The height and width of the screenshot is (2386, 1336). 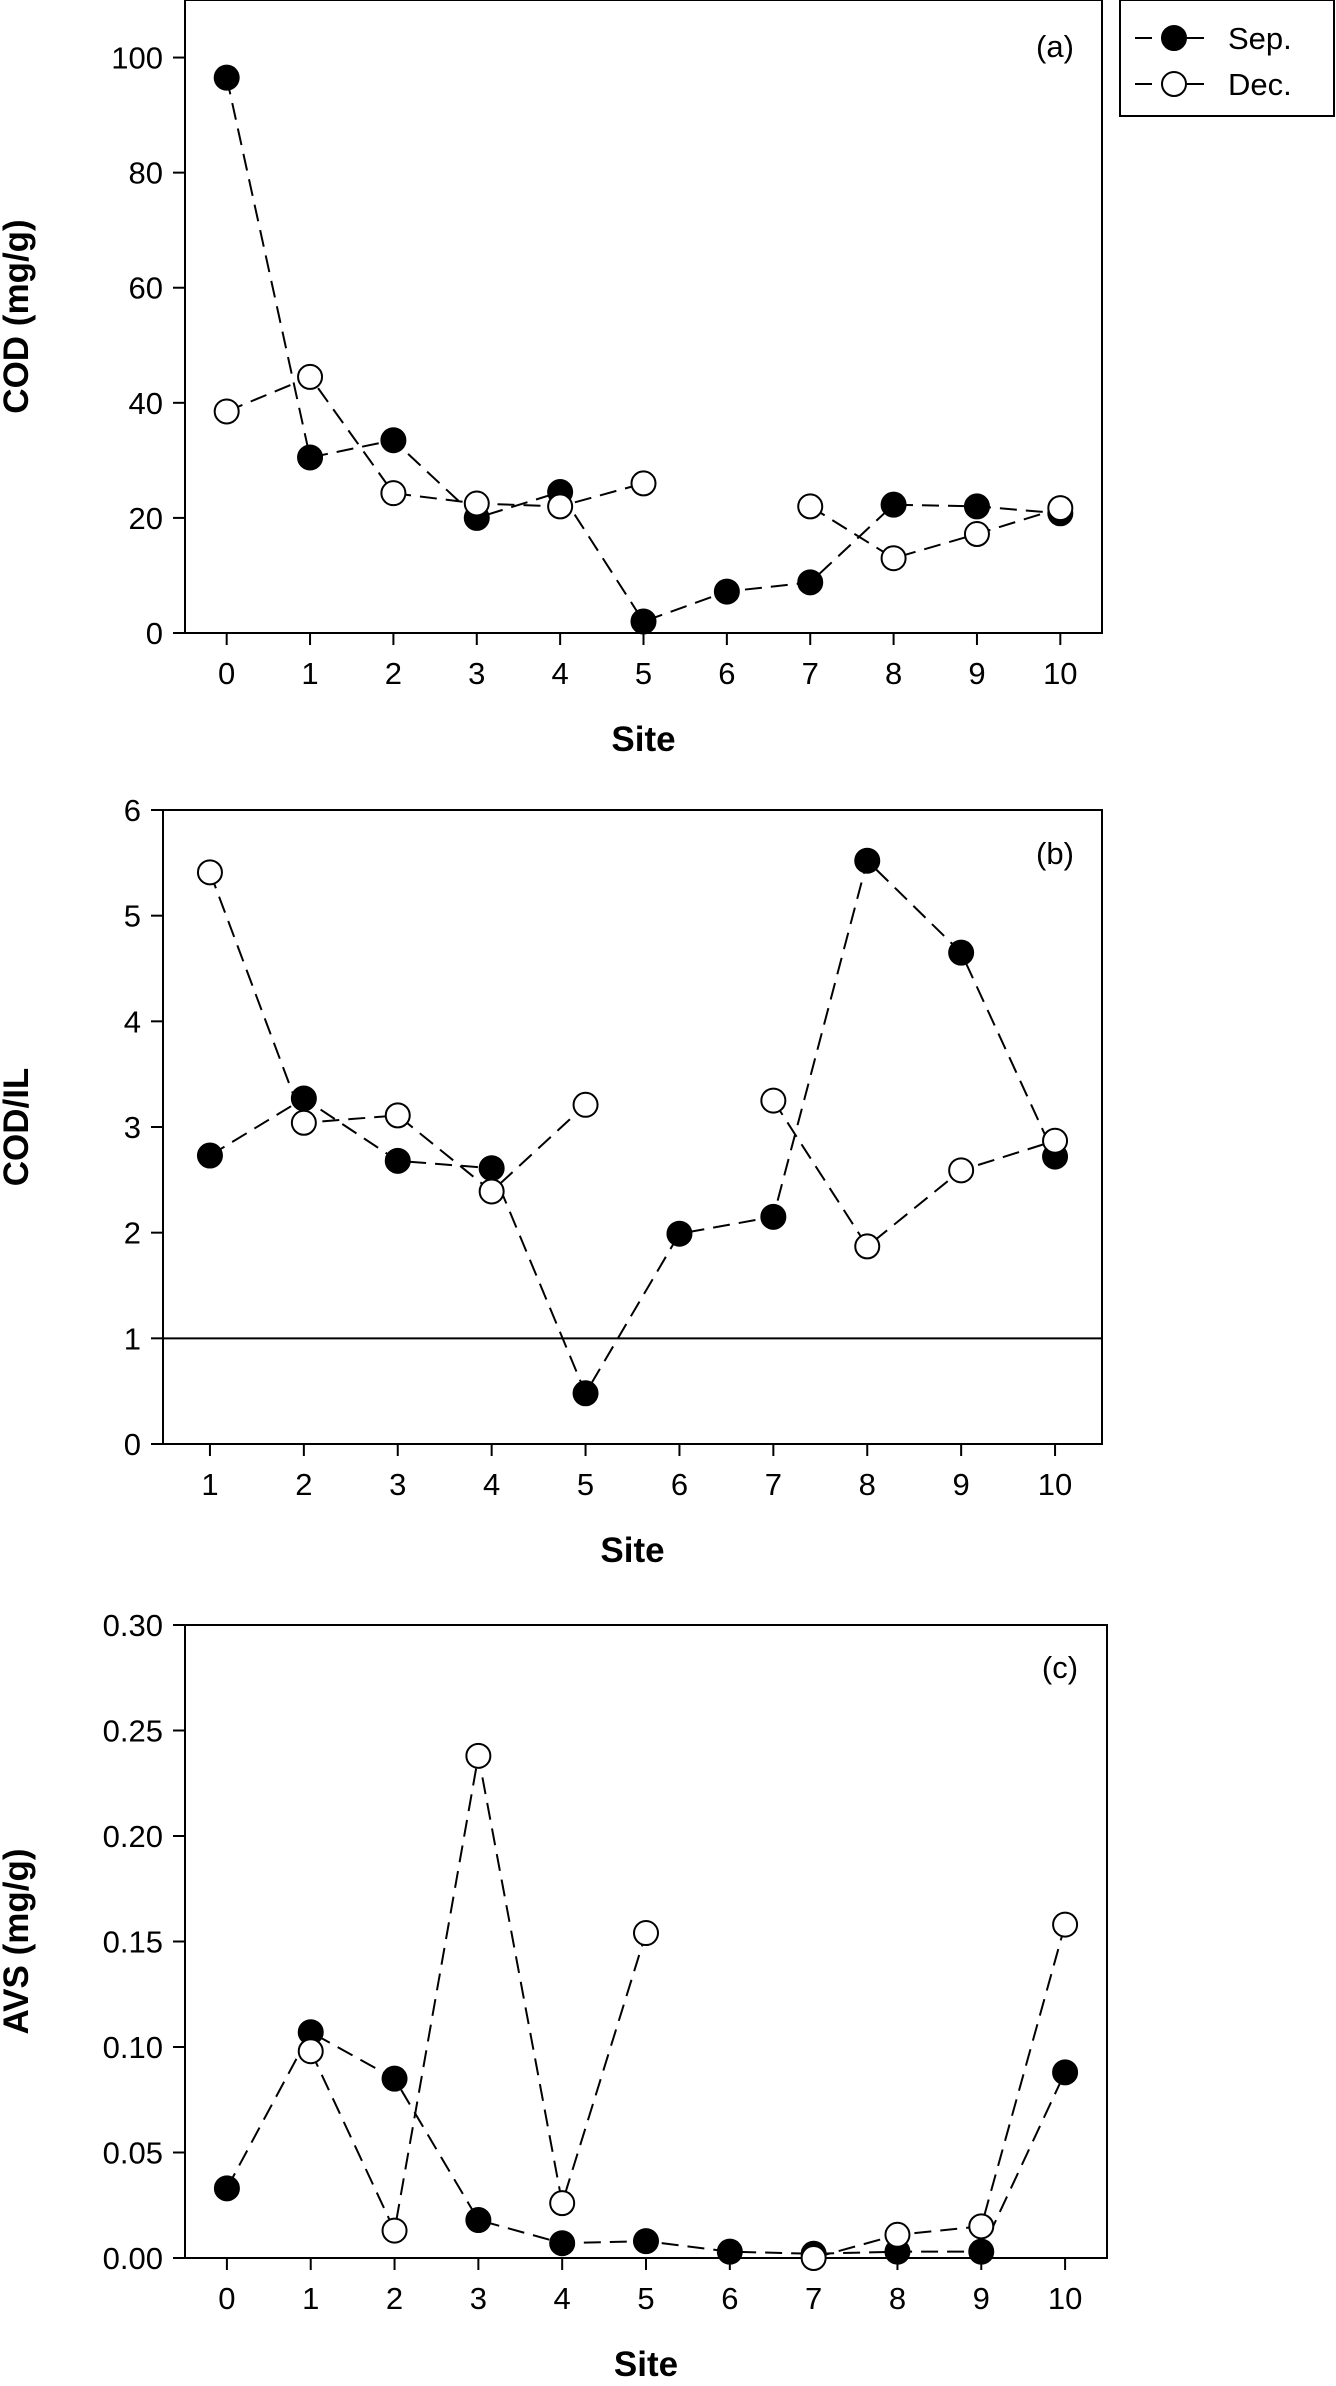 What do you see at coordinates (18, 316) in the screenshot?
I see `y-axis-title-a: COD (mg/g)` at bounding box center [18, 316].